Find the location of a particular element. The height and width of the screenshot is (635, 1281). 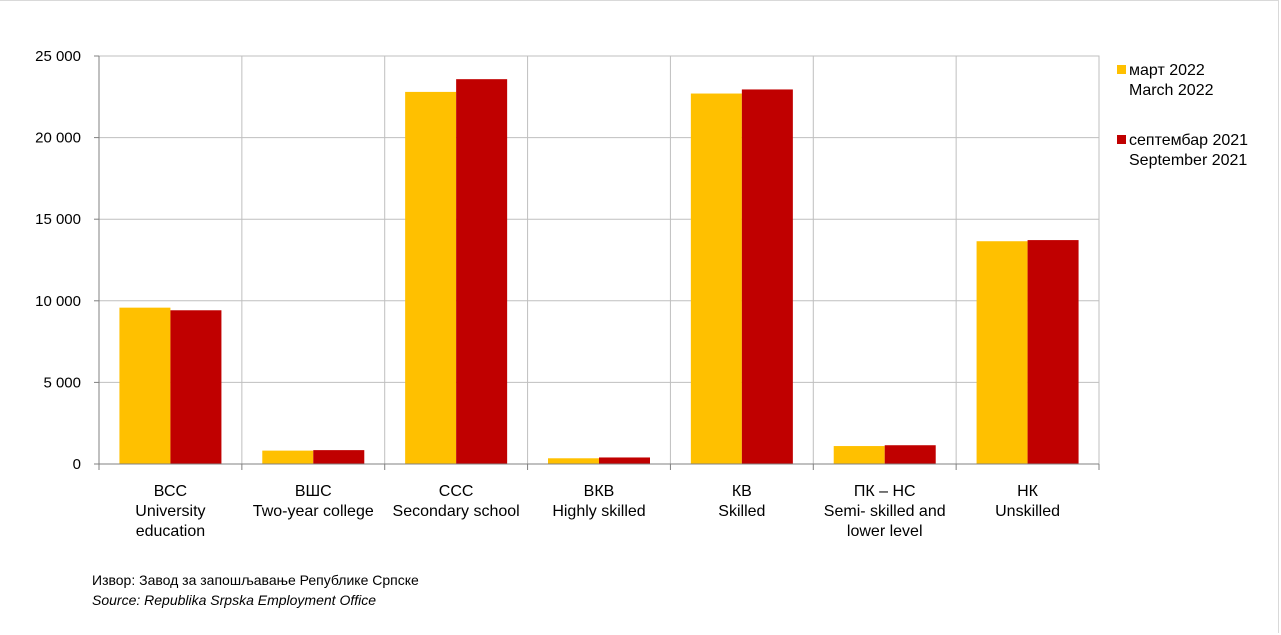

y-tick-labels: 0 5 000 10 000 15 000 20 000 25 000 is located at coordinates (58, 260).